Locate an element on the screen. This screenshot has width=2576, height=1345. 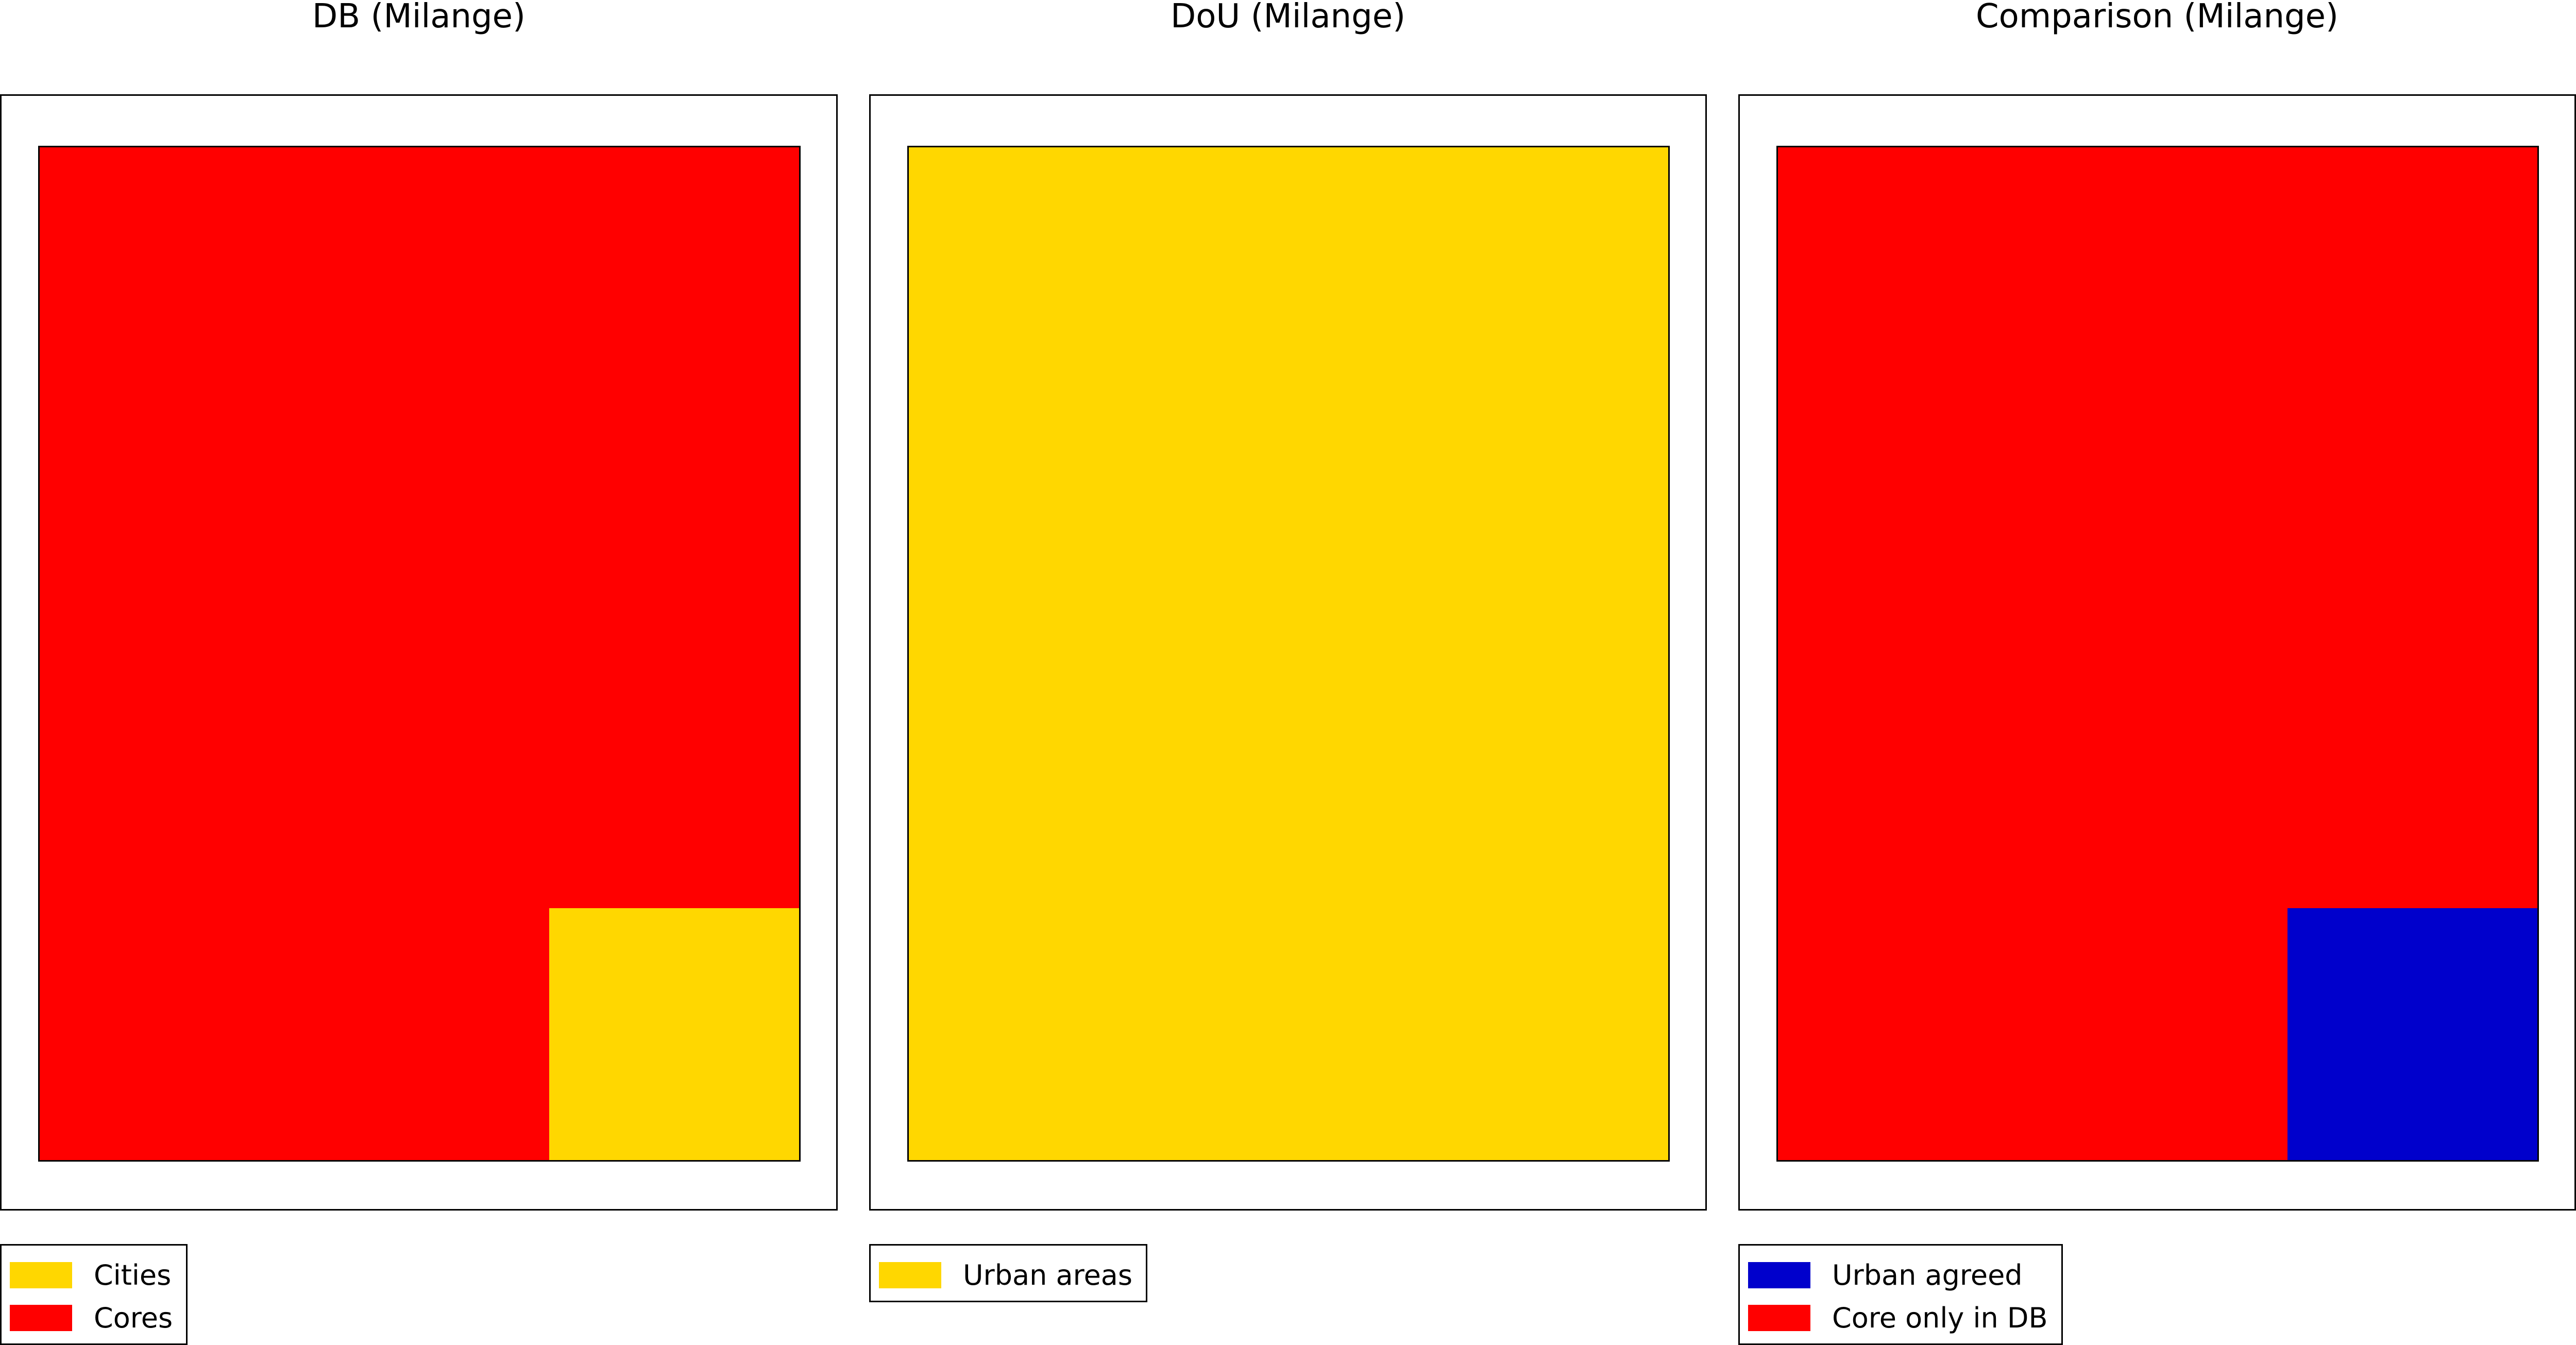
legend-dou: Urban areas is located at coordinates (1008, 1273).